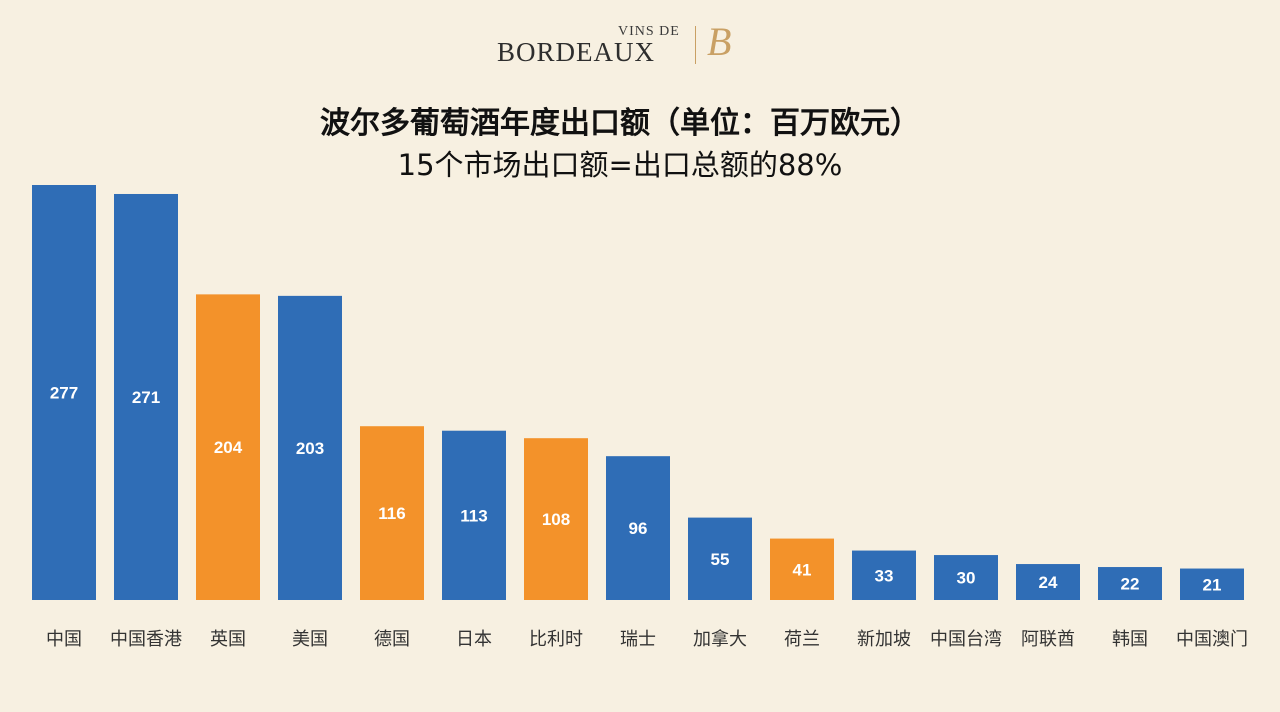  I want to click on category-label: 中国澳门, so click(1212, 639).